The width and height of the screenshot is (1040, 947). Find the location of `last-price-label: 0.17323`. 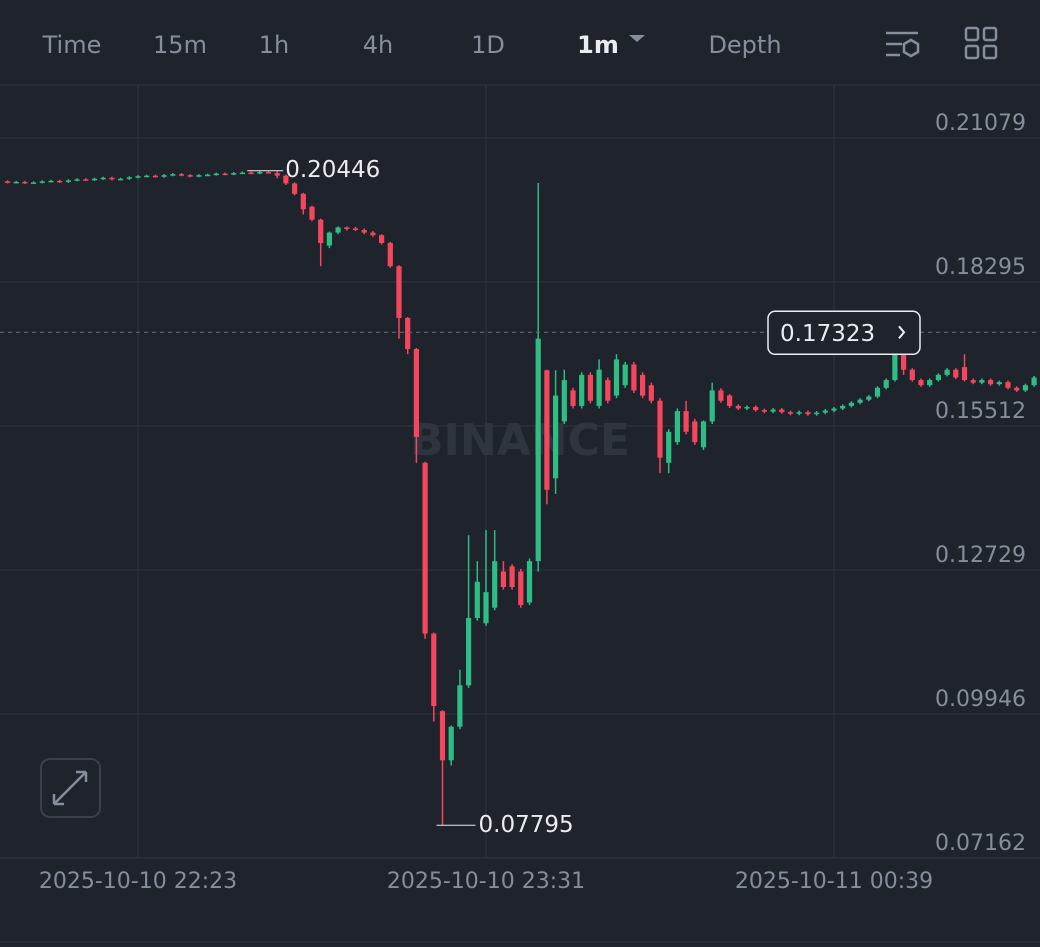

last-price-label: 0.17323 is located at coordinates (827, 334).